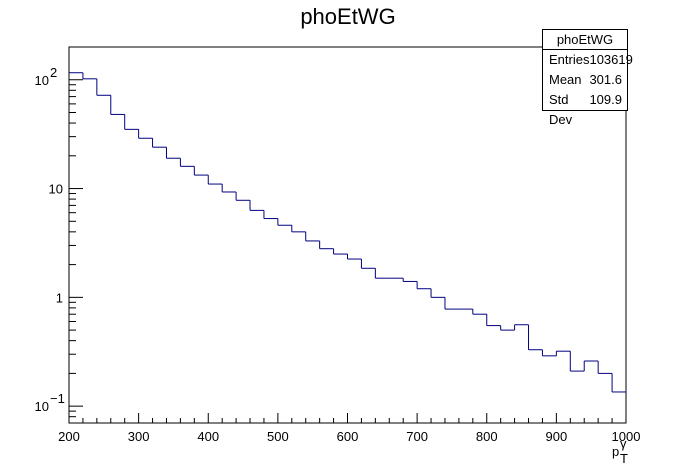 Image resolution: width=696 pixels, height=472 pixels. I want to click on x-axis-label: p, so click(615, 451).